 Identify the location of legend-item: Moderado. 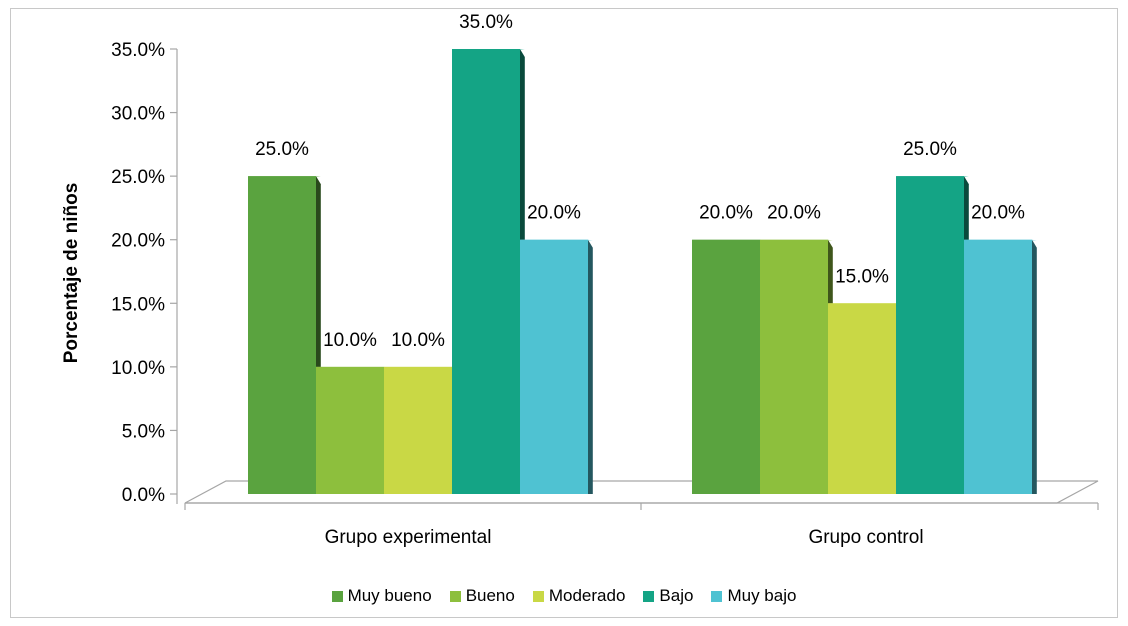
(579, 596).